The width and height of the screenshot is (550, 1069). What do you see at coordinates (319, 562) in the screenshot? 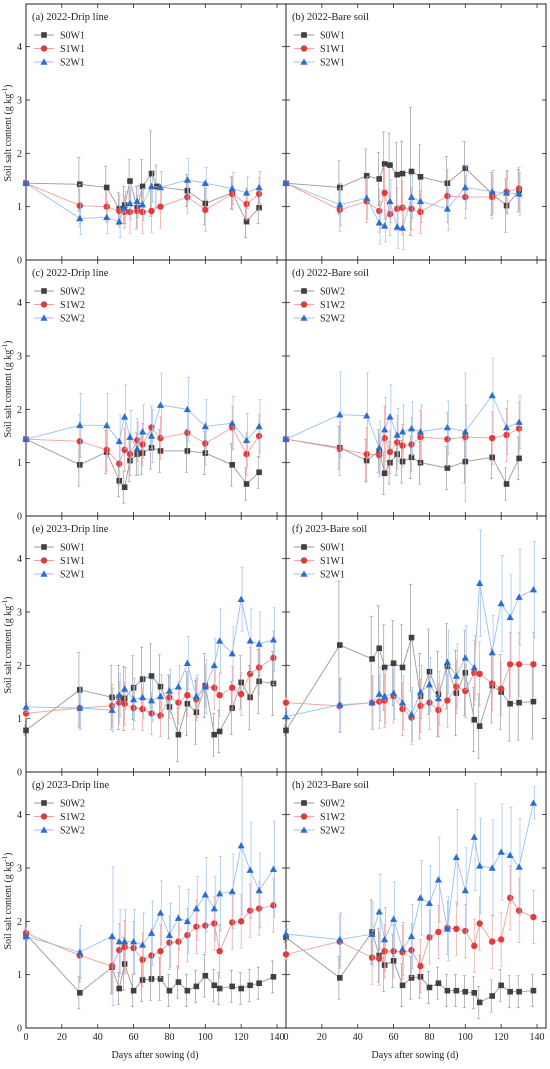
I see `legend: S0W1 S1W1 S2W1` at bounding box center [319, 562].